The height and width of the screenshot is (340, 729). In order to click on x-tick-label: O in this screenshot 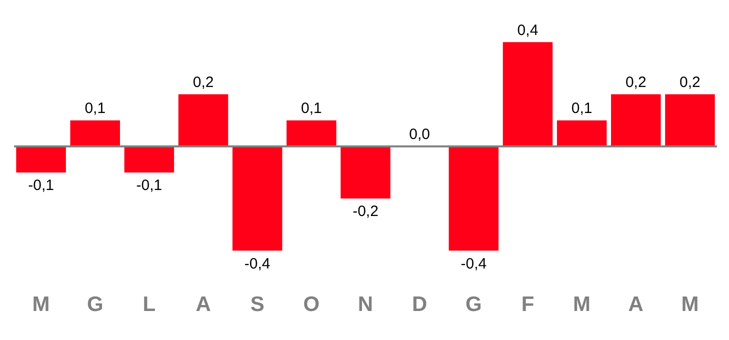, I will do `click(311, 304)`.